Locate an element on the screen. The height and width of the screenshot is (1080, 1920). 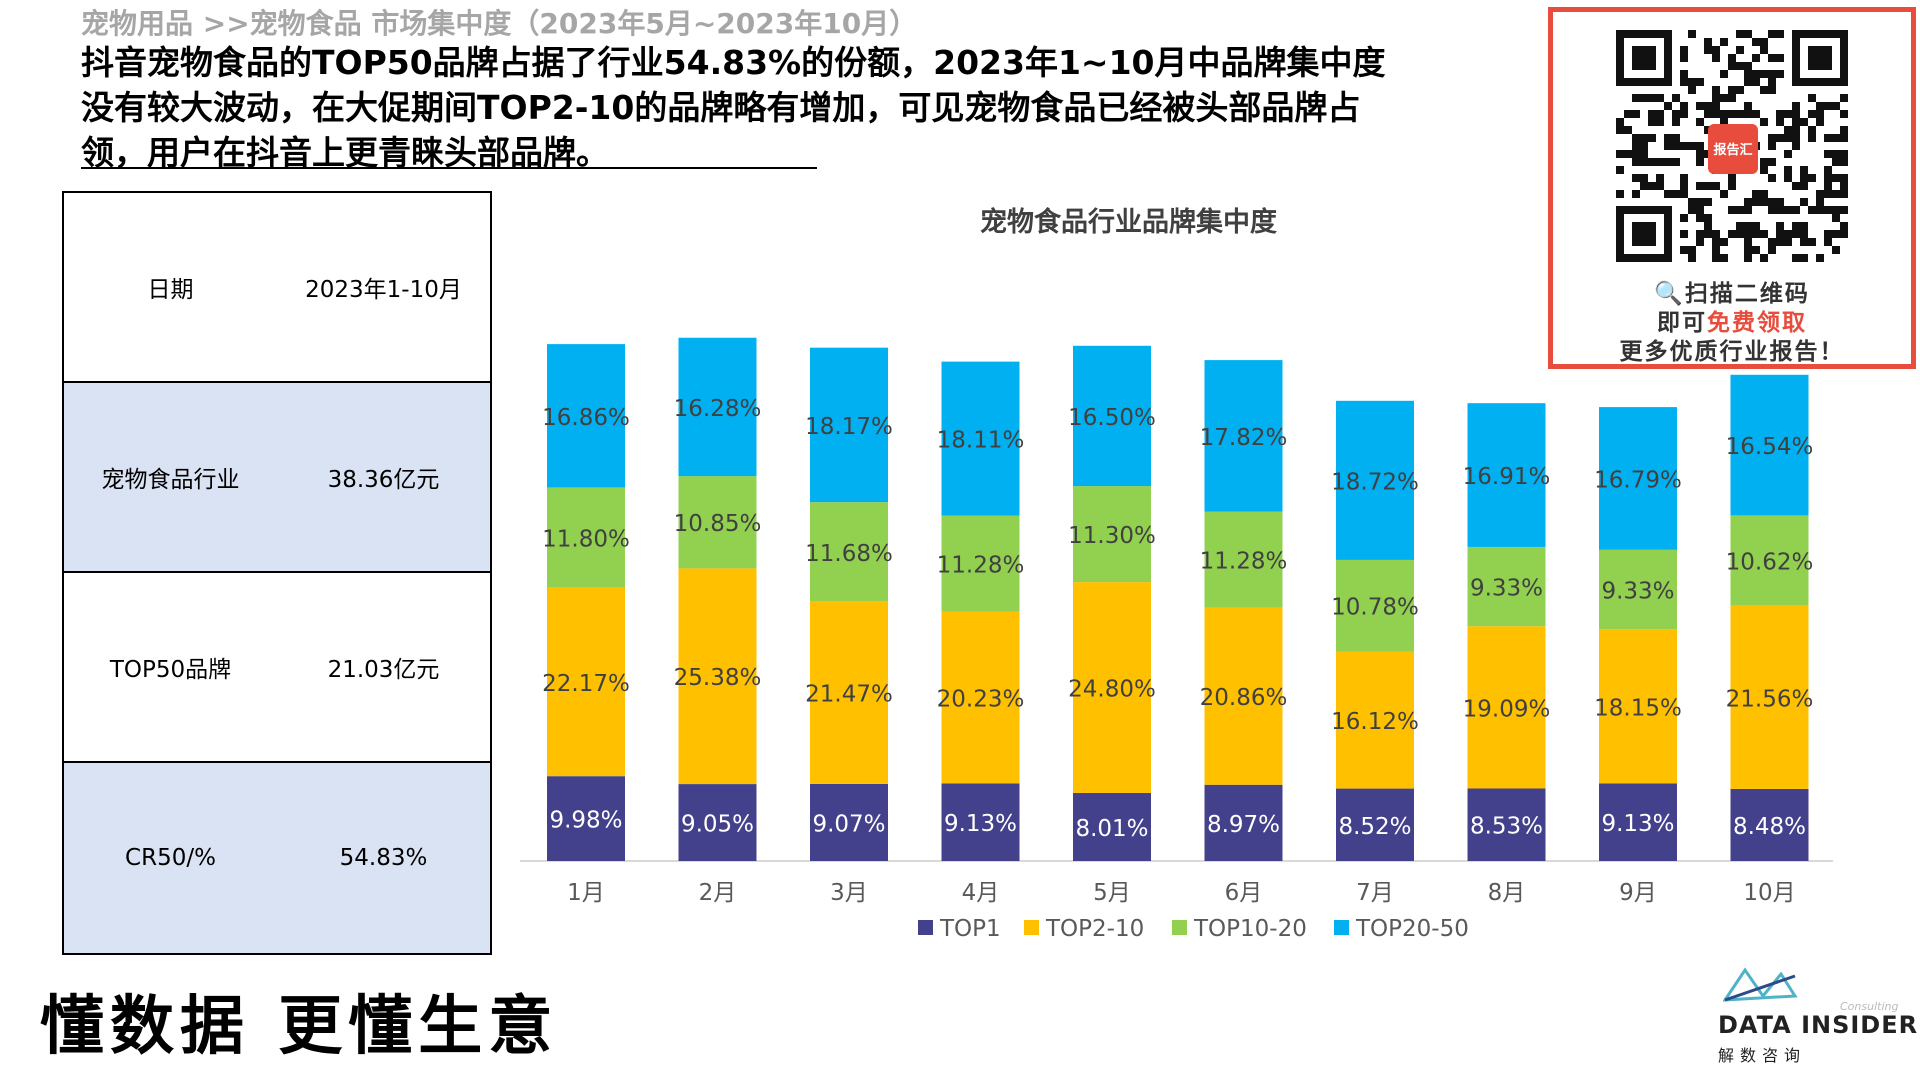
data-label: 9.07% is located at coordinates (848, 824).